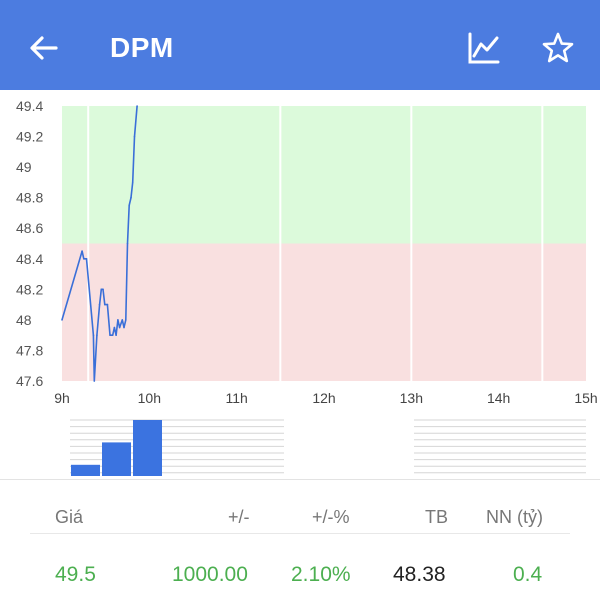  What do you see at coordinates (29, 106) in the screenshot?
I see `y-tick-label: 49.4` at bounding box center [29, 106].